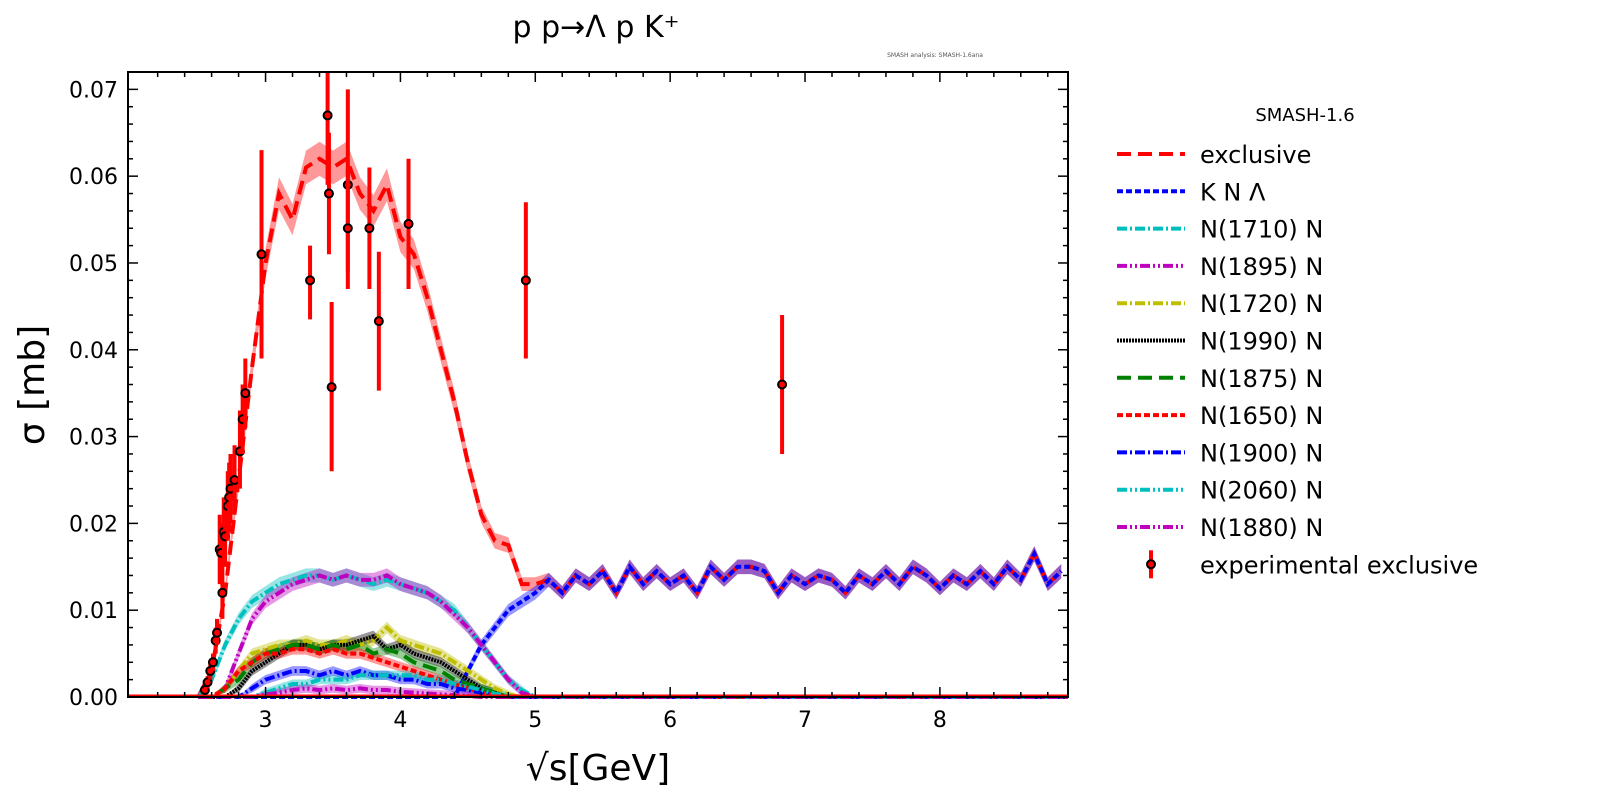 The image size is (1601, 812). Describe the element at coordinates (940, 720) in the screenshot. I see `x-tick-label: 8` at that location.